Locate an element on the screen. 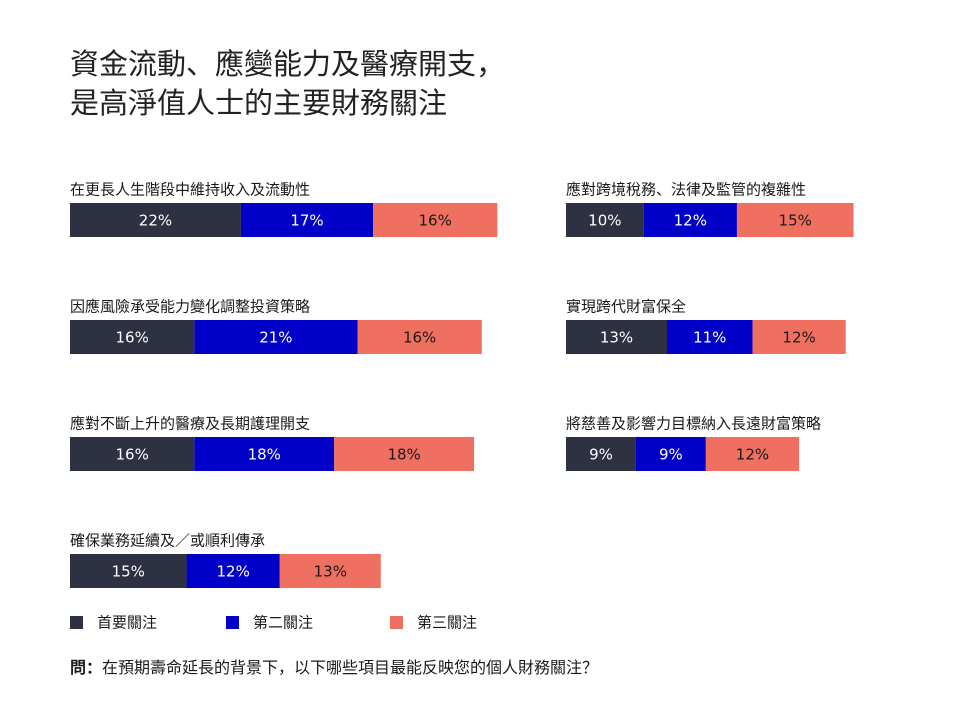 The image size is (980, 714). legend-label: 第二關注 is located at coordinates (283, 623).